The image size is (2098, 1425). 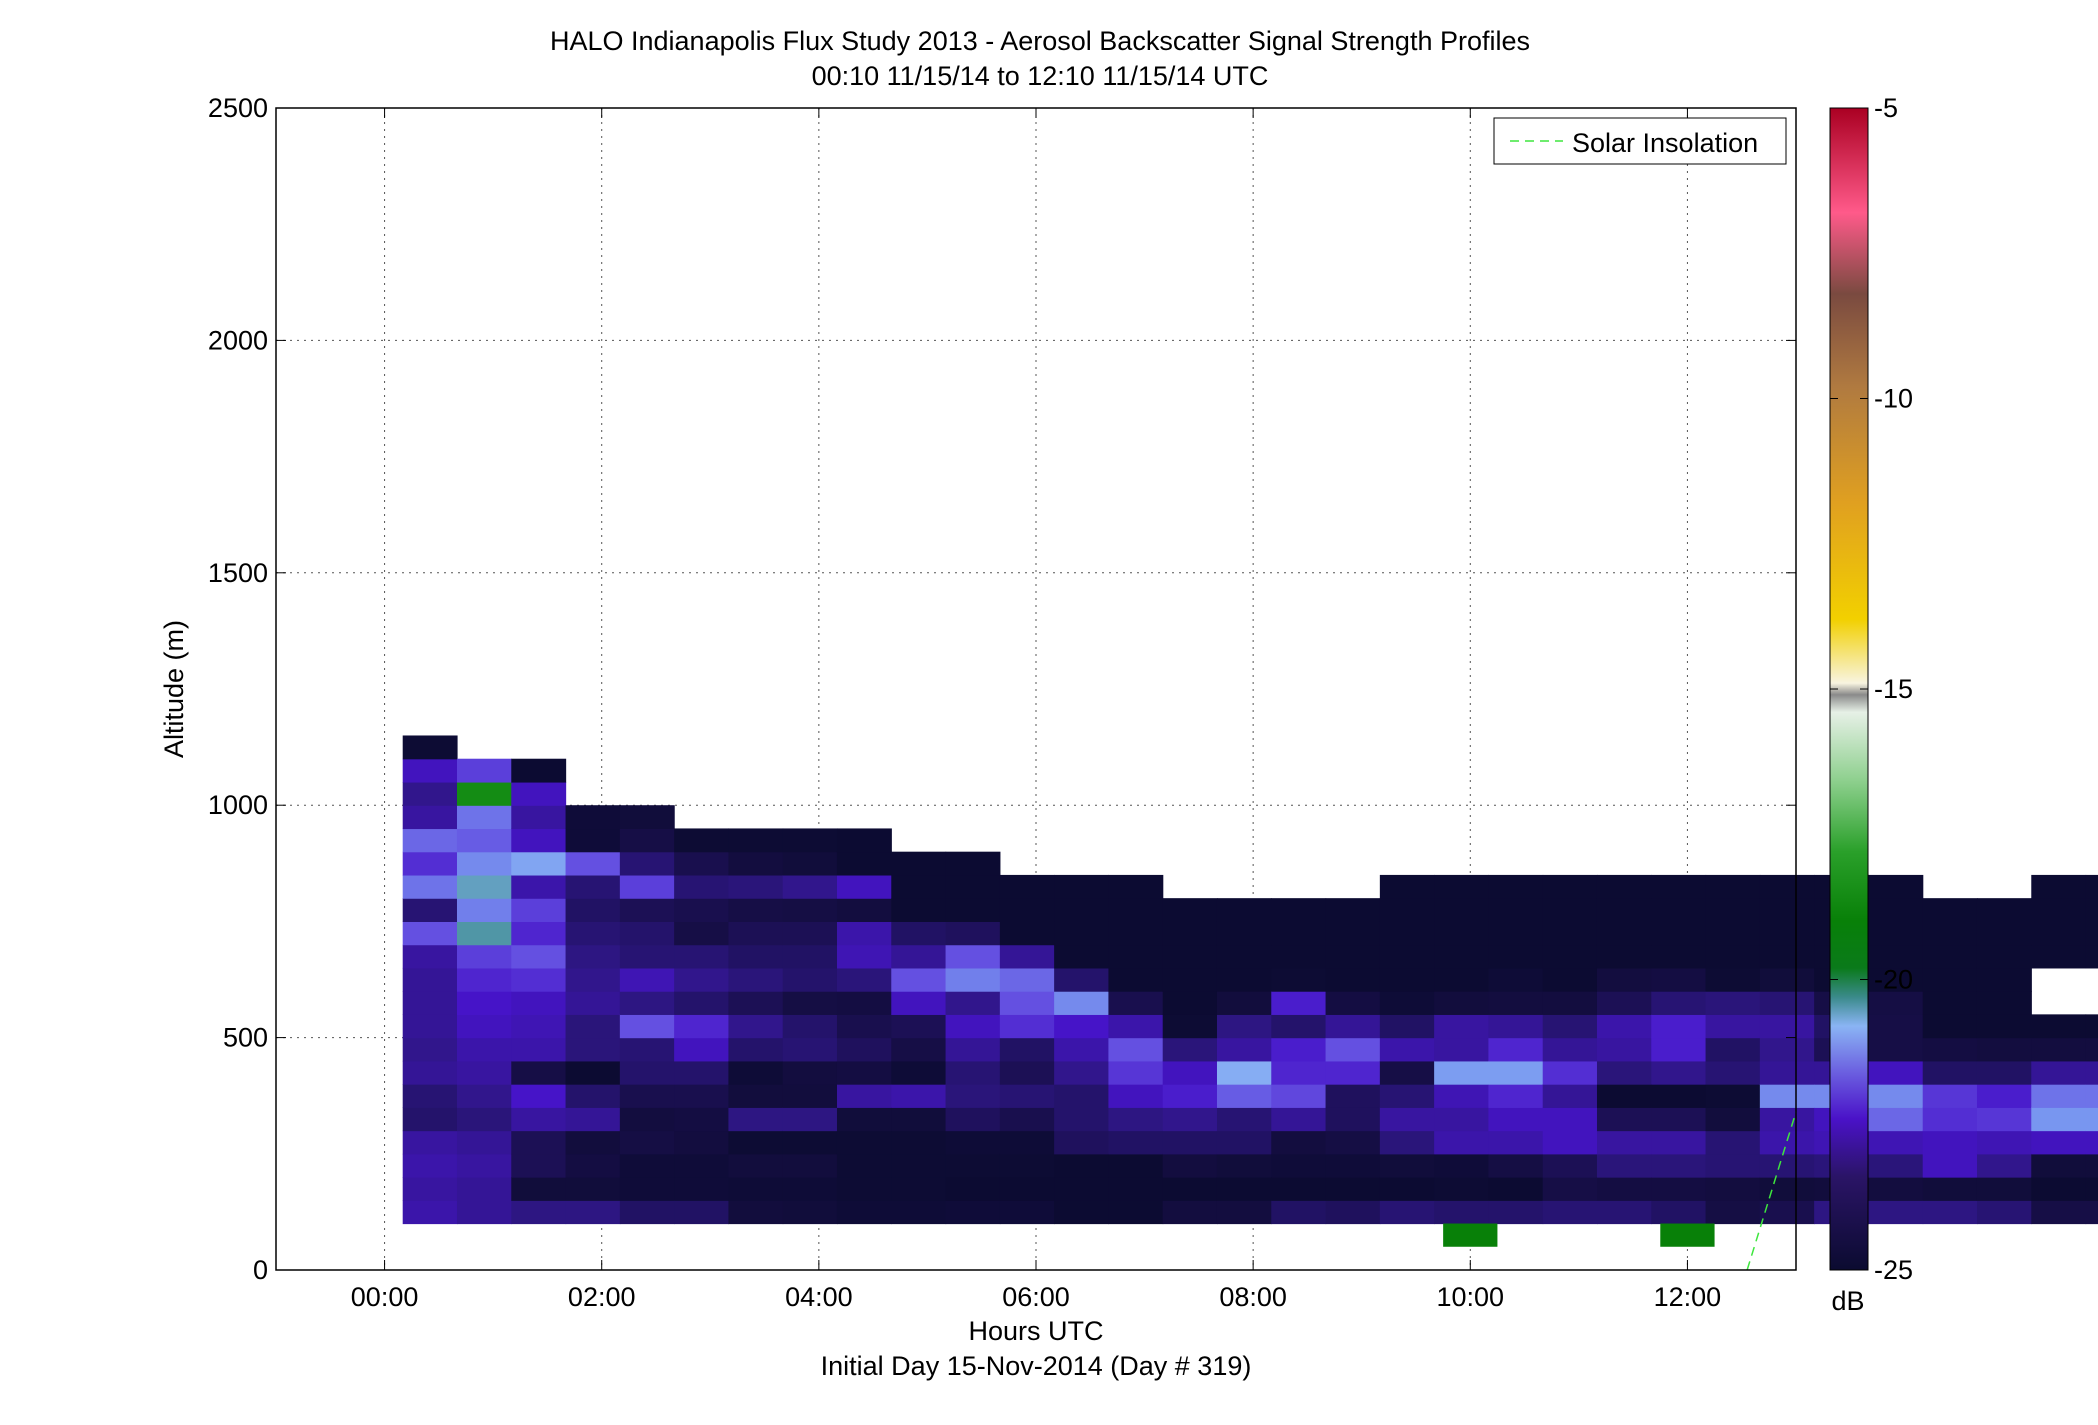 I want to click on y-tick-label: 1500, so click(x=238, y=573).